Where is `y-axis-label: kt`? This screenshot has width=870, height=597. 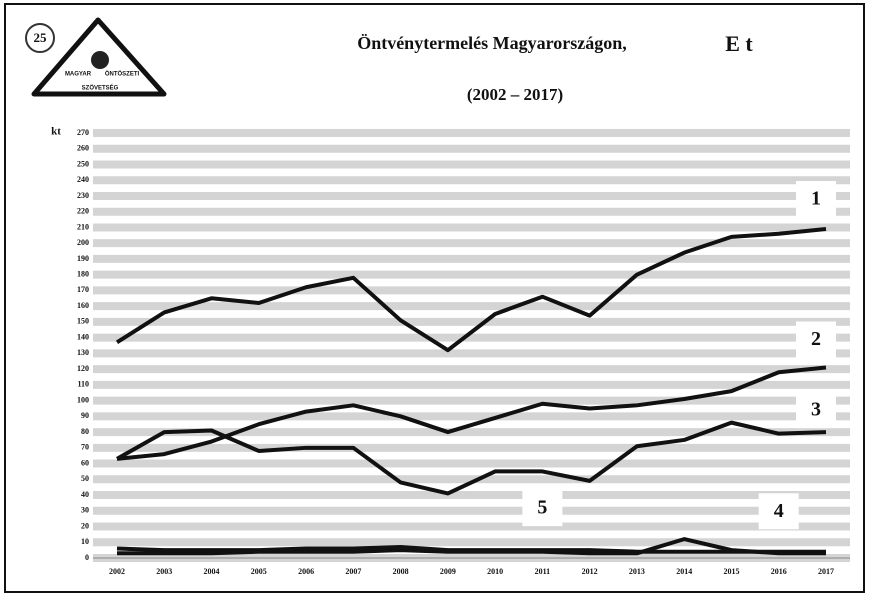 y-axis-label: kt is located at coordinates (56, 132).